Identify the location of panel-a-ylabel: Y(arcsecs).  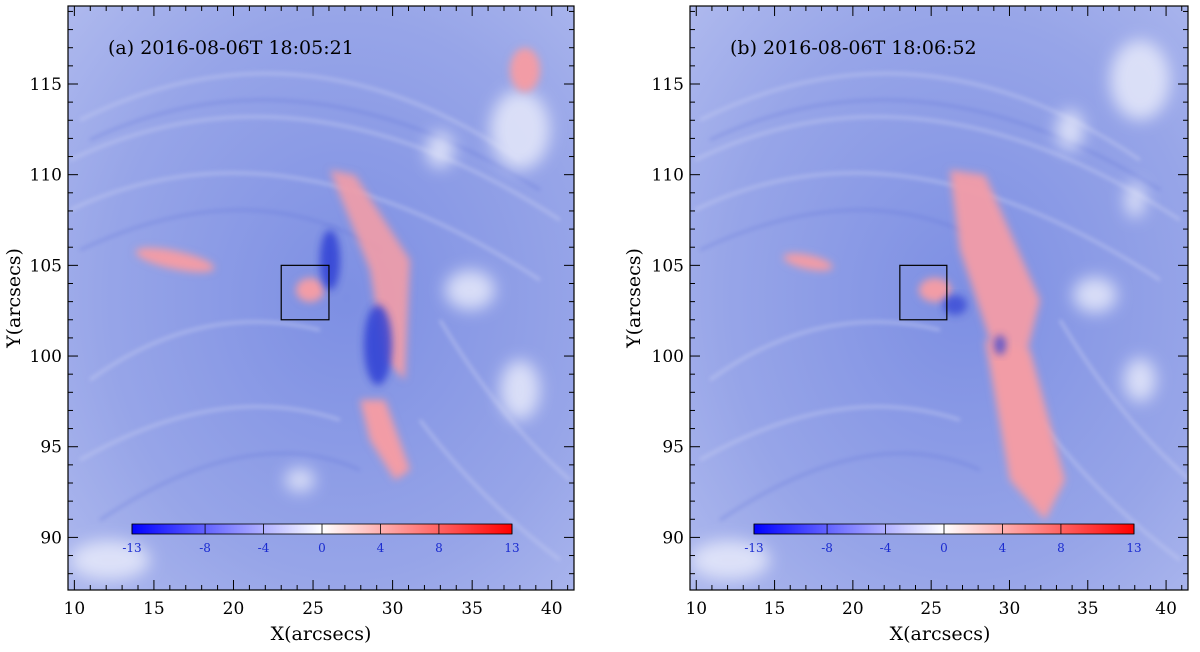
(14, 298).